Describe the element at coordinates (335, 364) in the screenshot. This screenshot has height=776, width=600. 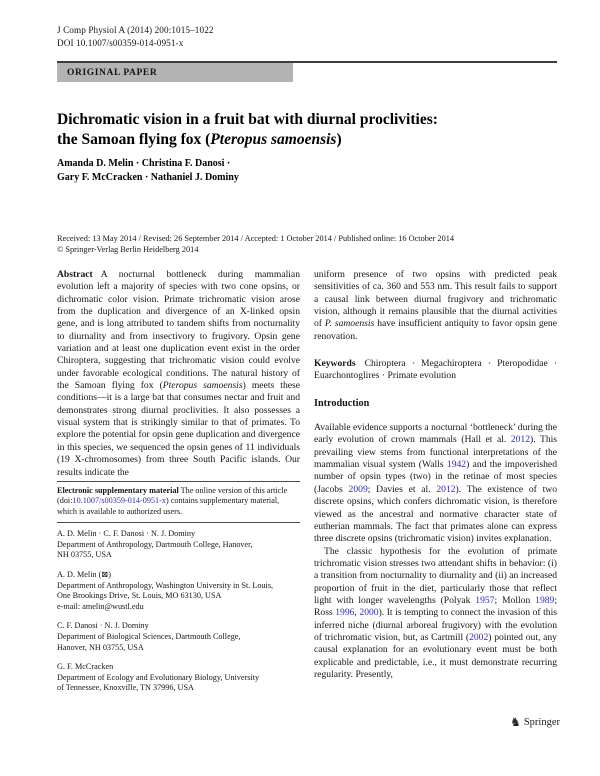
I see `keywords-label: Keywords` at that location.